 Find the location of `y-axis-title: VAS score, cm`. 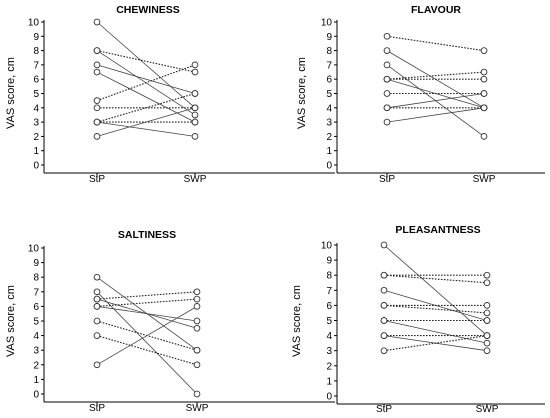

y-axis-title: VAS score, cm is located at coordinates (11, 321).